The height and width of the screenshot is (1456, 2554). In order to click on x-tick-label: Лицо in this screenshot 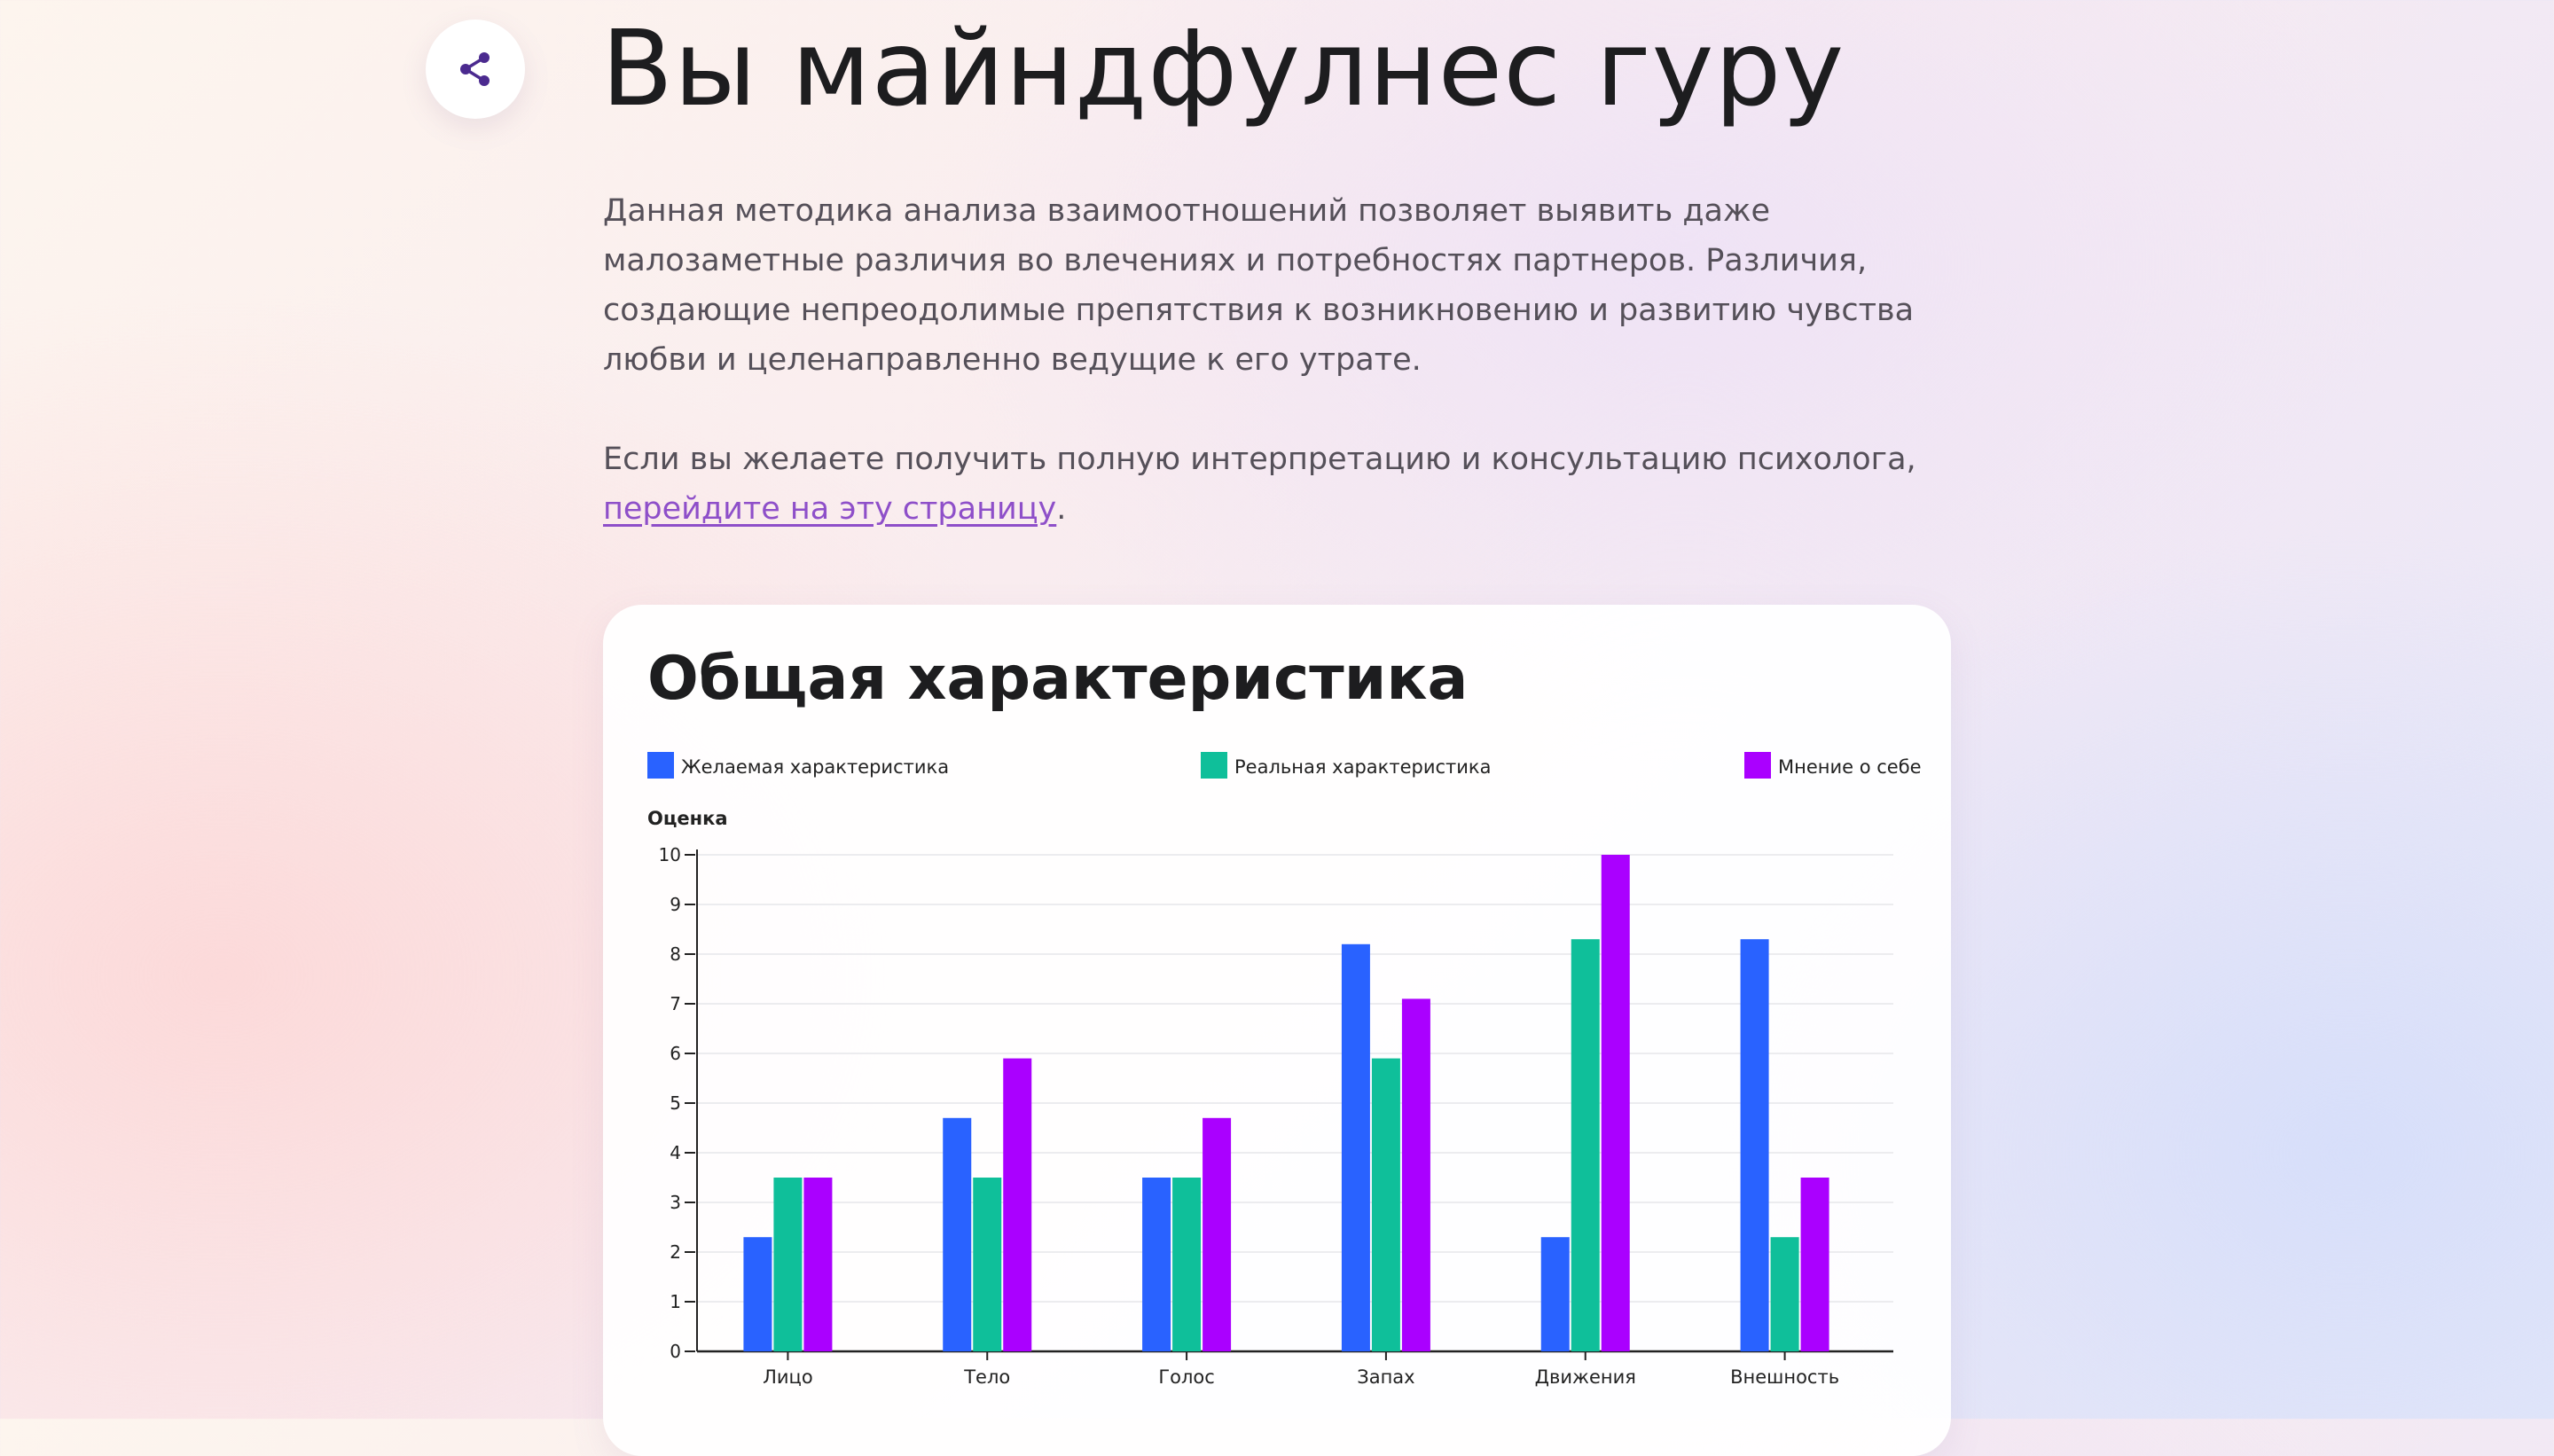, I will do `click(788, 1377)`.